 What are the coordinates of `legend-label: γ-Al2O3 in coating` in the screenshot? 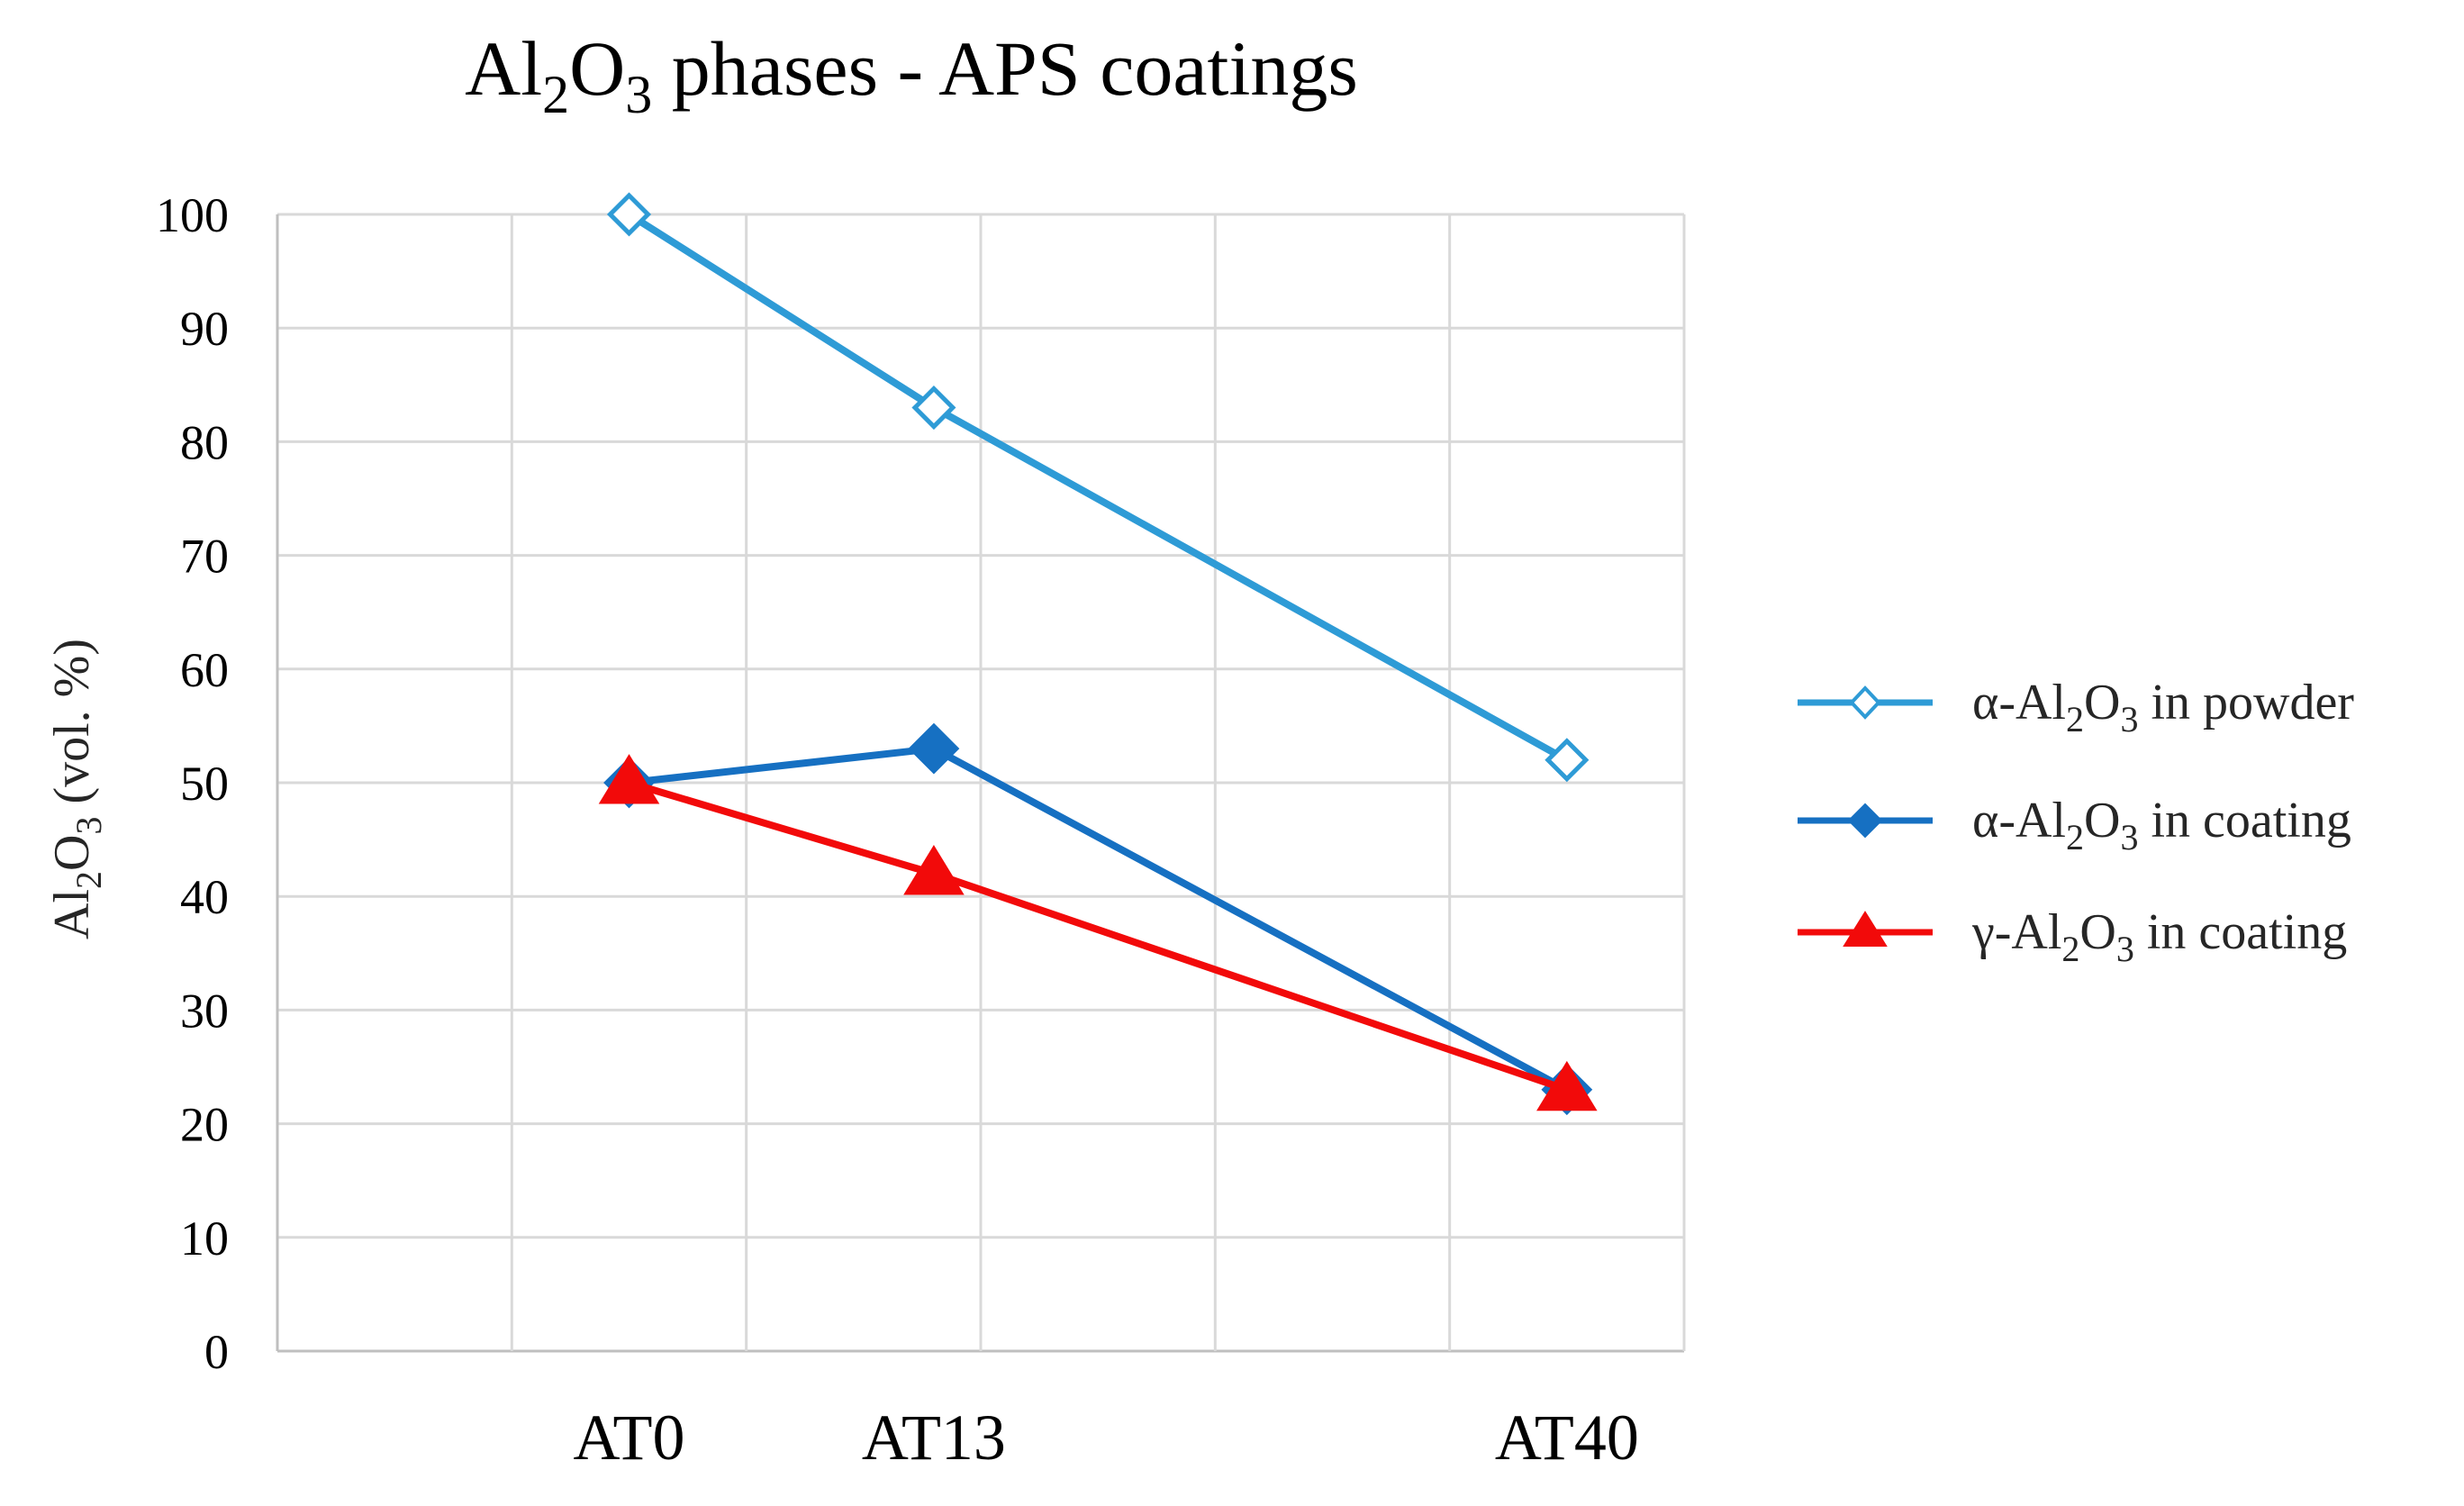 It's located at (2159, 936).